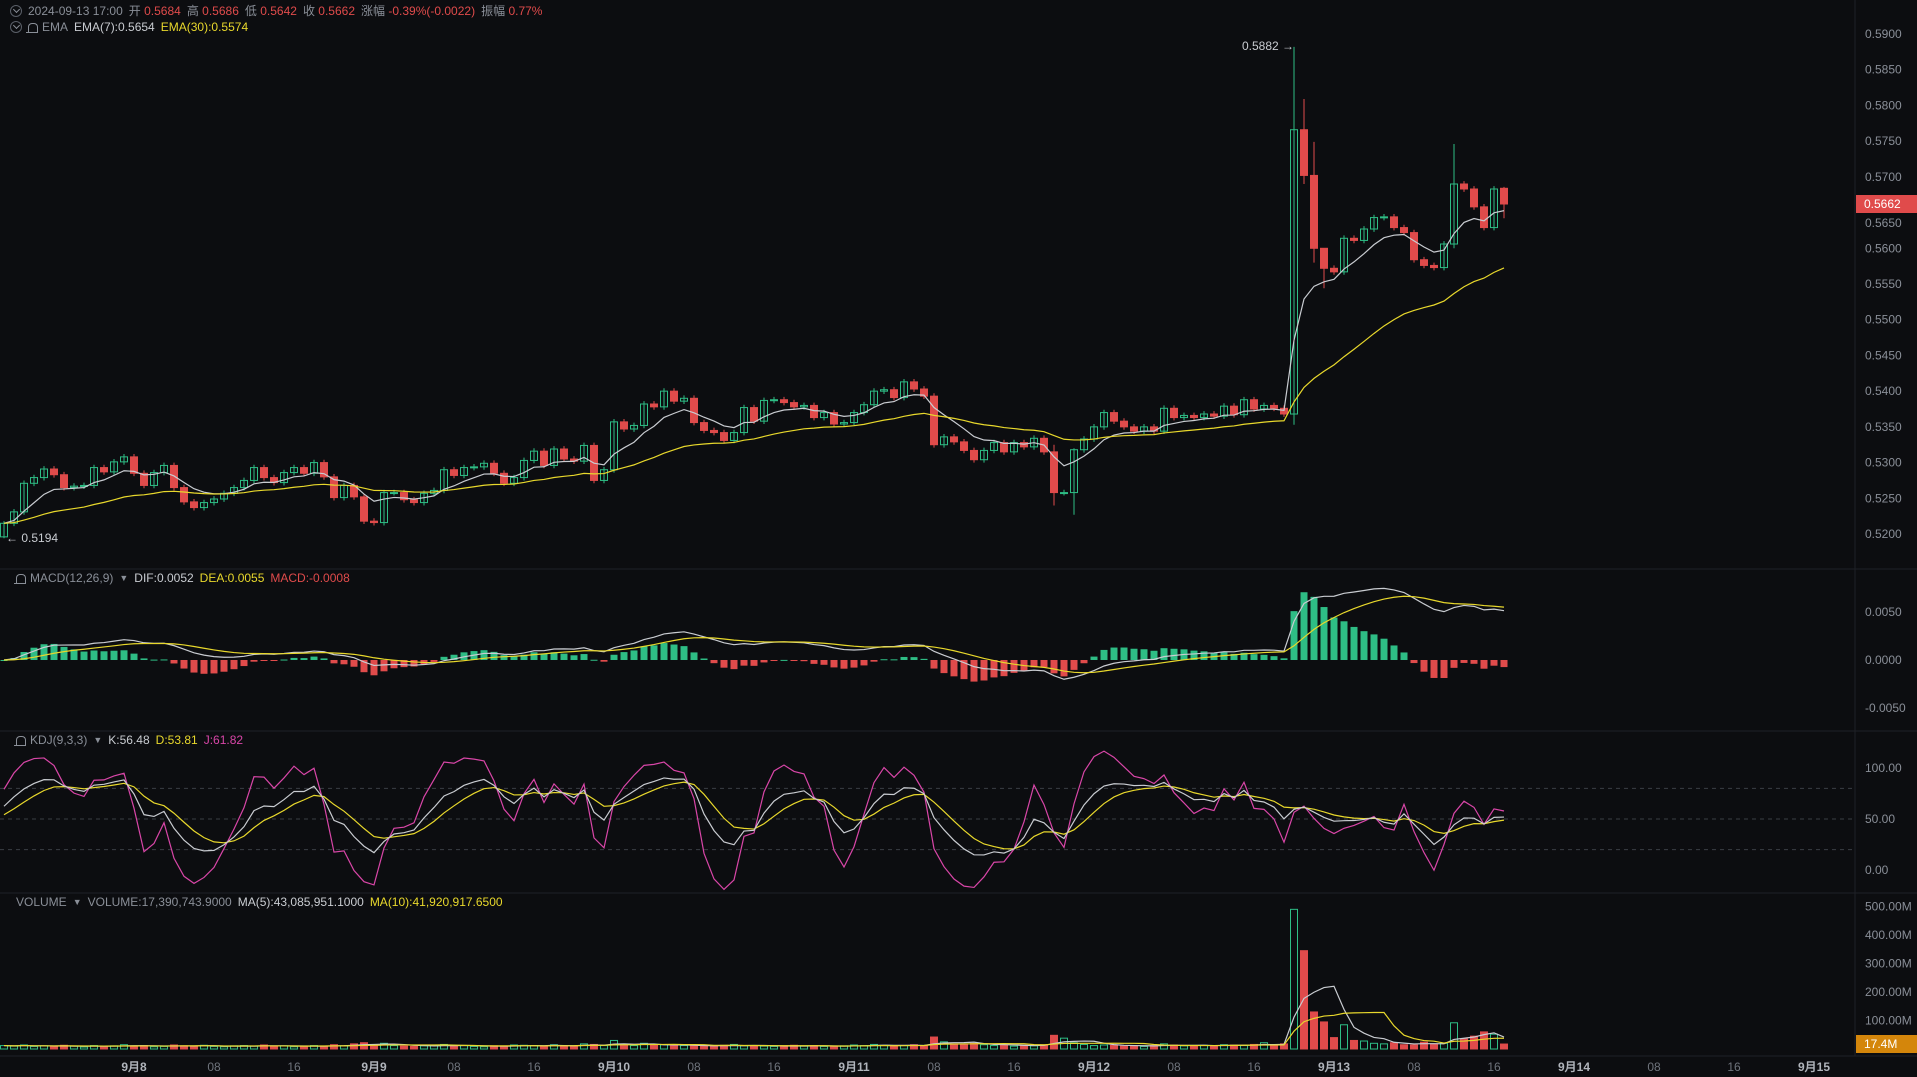 The width and height of the screenshot is (1917, 1077). Describe the element at coordinates (129, 740) in the screenshot. I see `k-value: K:56.48` at that location.